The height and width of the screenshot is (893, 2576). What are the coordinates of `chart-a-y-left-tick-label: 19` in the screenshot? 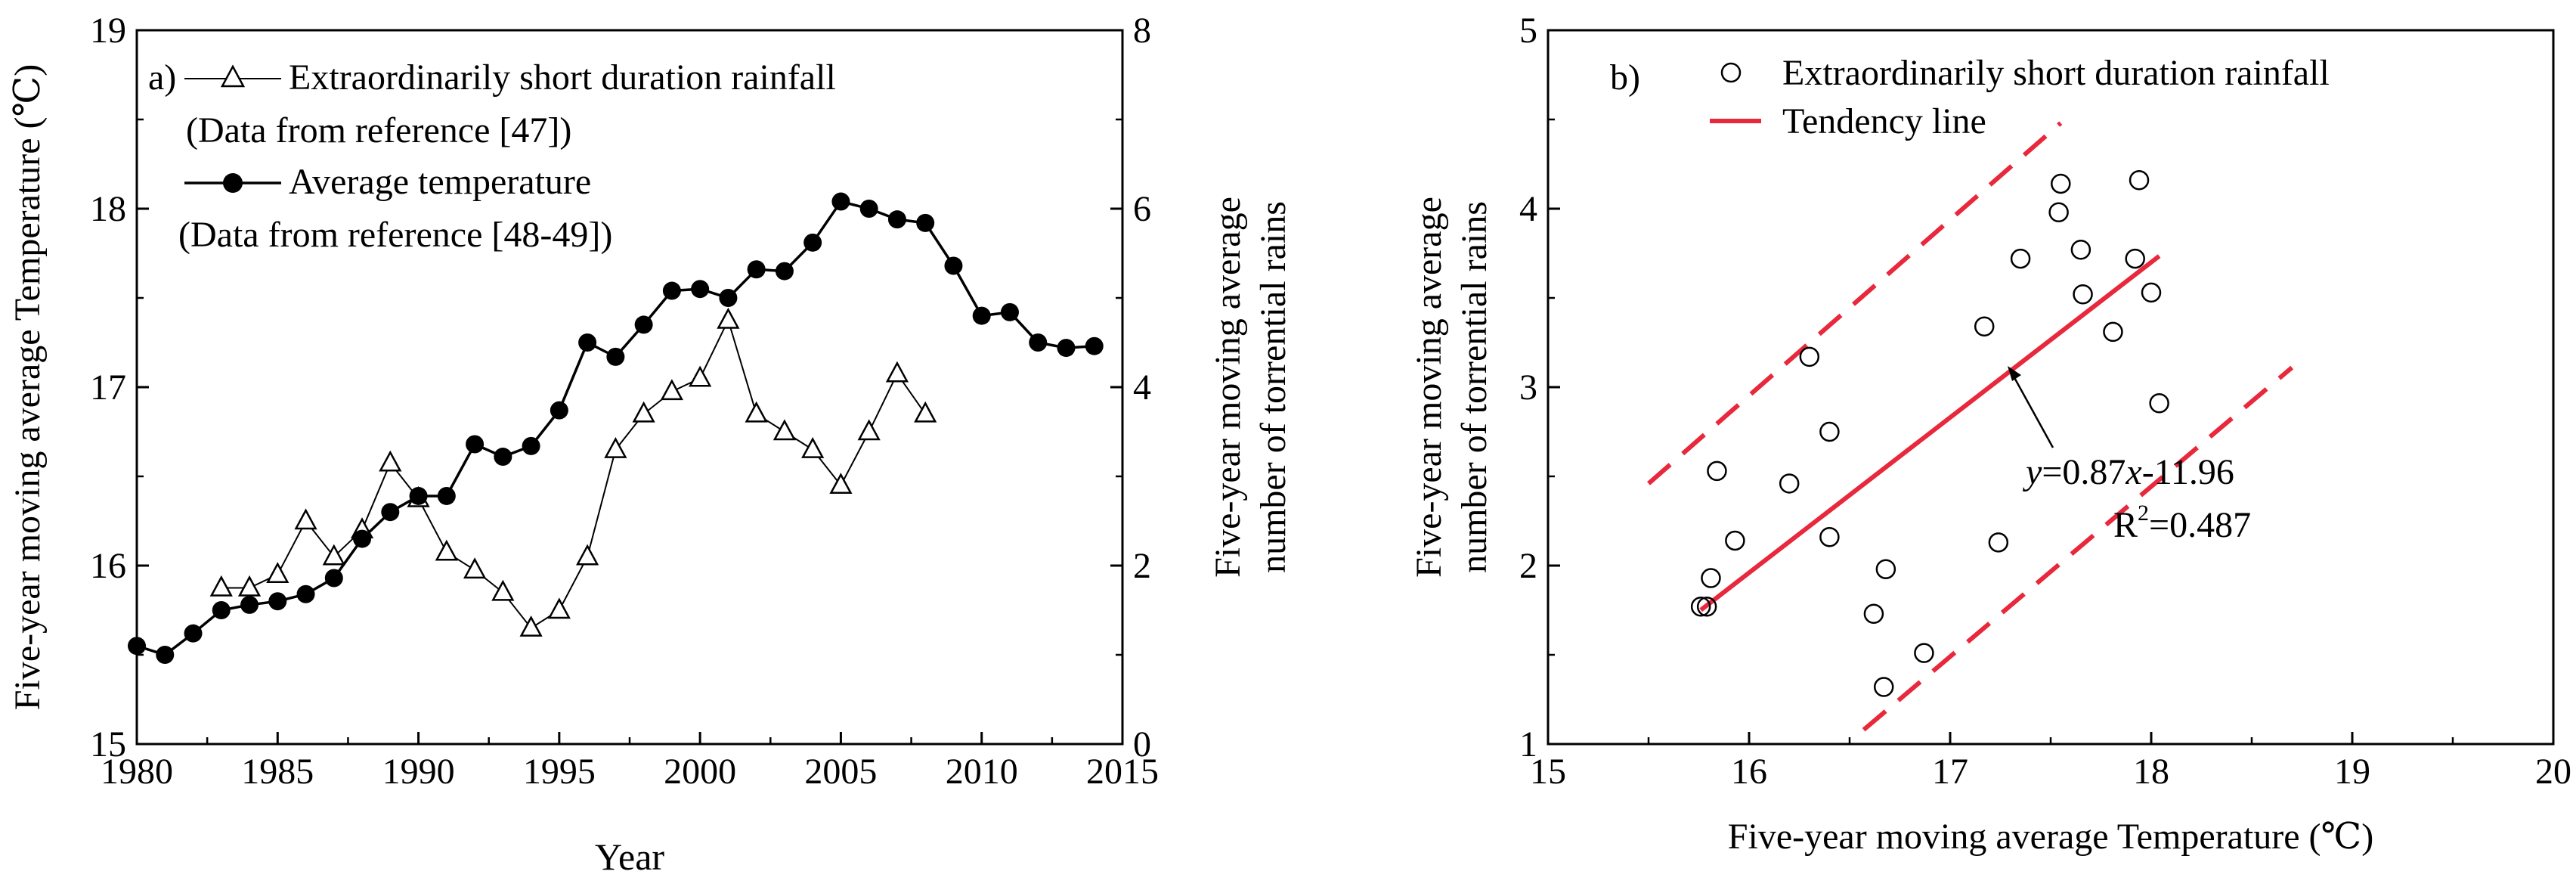 It's located at (108, 31).